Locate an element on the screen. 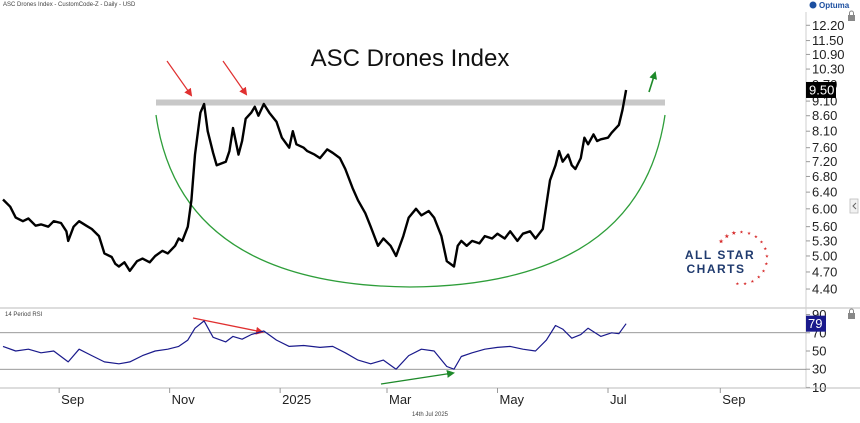 Image resolution: width=860 pixels, height=423 pixels. panel-collapse-handle is located at coordinates (854, 206).